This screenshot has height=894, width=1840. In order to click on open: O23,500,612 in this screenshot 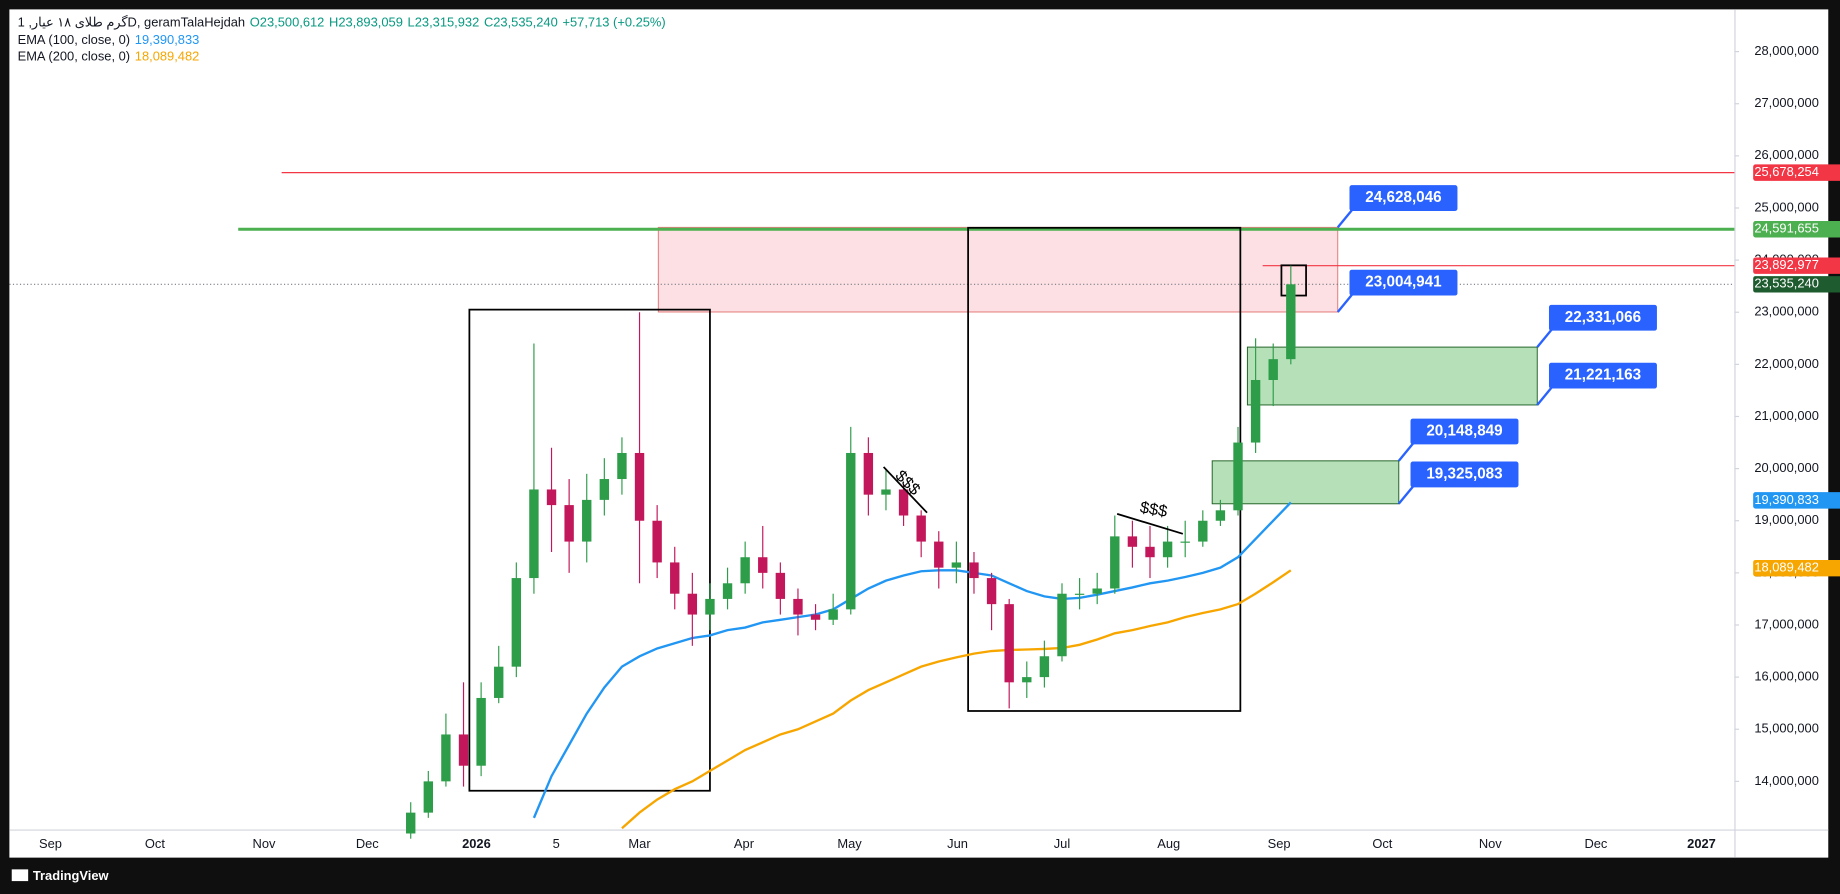, I will do `click(287, 22)`.